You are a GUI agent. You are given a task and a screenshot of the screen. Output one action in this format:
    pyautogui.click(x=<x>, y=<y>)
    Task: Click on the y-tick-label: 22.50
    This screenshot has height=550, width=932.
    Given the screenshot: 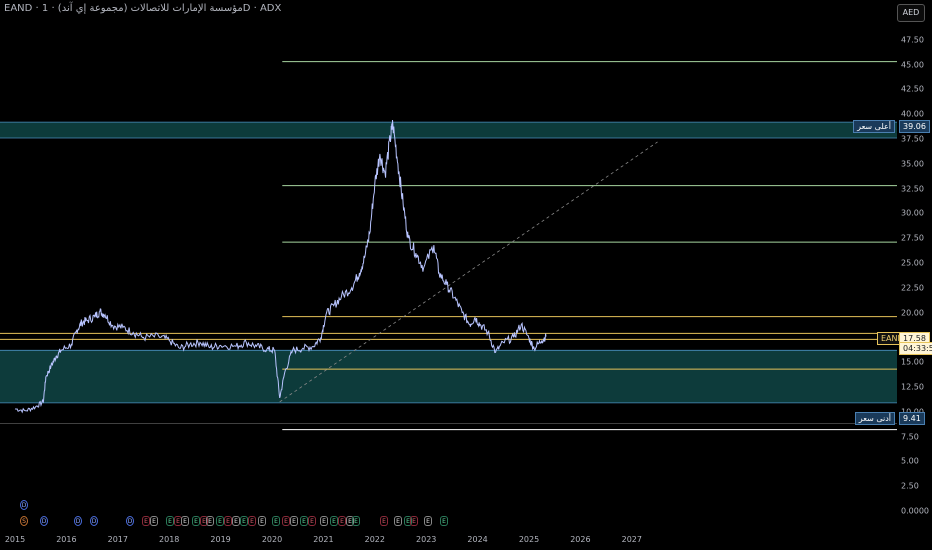 What is the action you would take?
    pyautogui.click(x=912, y=288)
    